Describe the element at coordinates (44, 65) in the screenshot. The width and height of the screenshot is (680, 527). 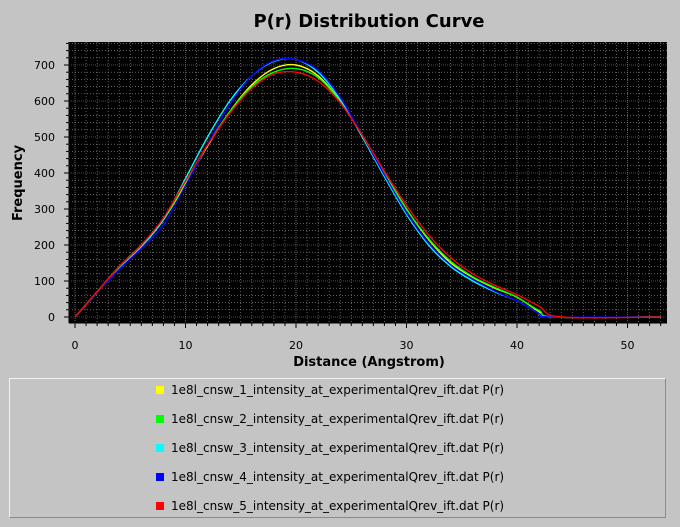
I see `y-tick-label: 700` at that location.